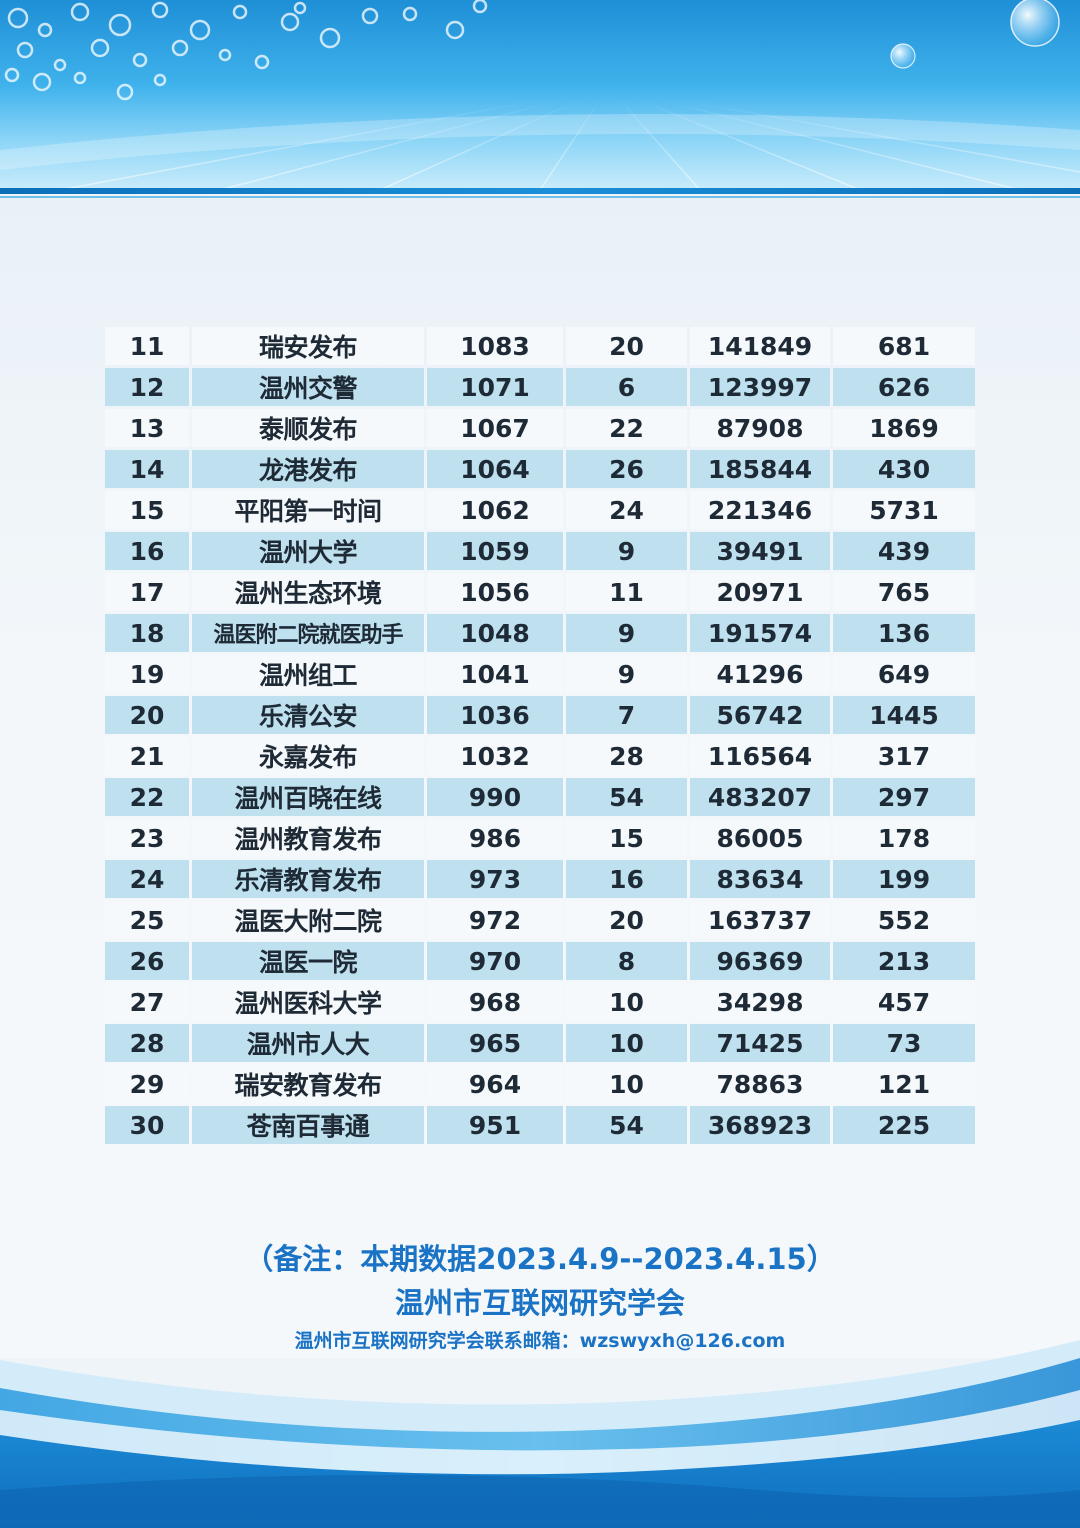 Image resolution: width=1080 pixels, height=1528 pixels. I want to click on reads-cell: 163737, so click(760, 920).